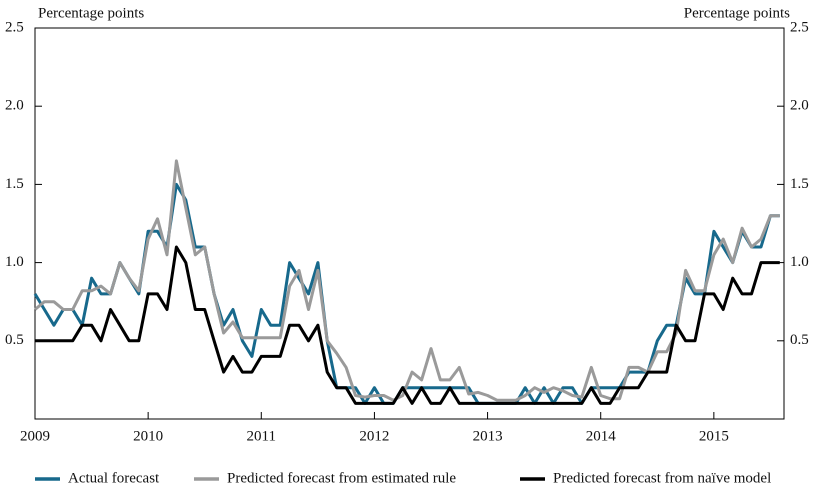 The height and width of the screenshot is (491, 816). I want to click on x-tick-label: 2014, so click(601, 436).